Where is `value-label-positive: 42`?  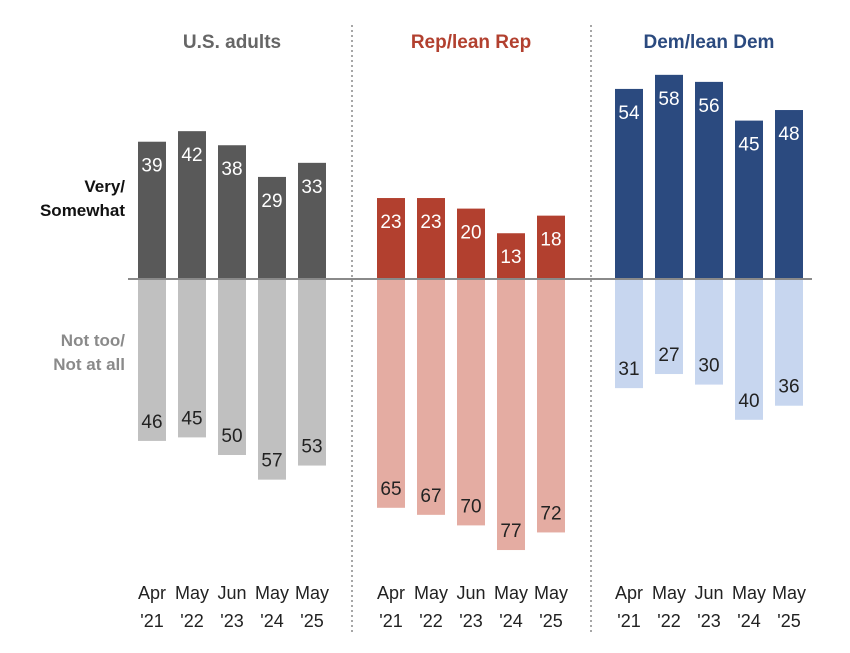 value-label-positive: 42 is located at coordinates (191, 155).